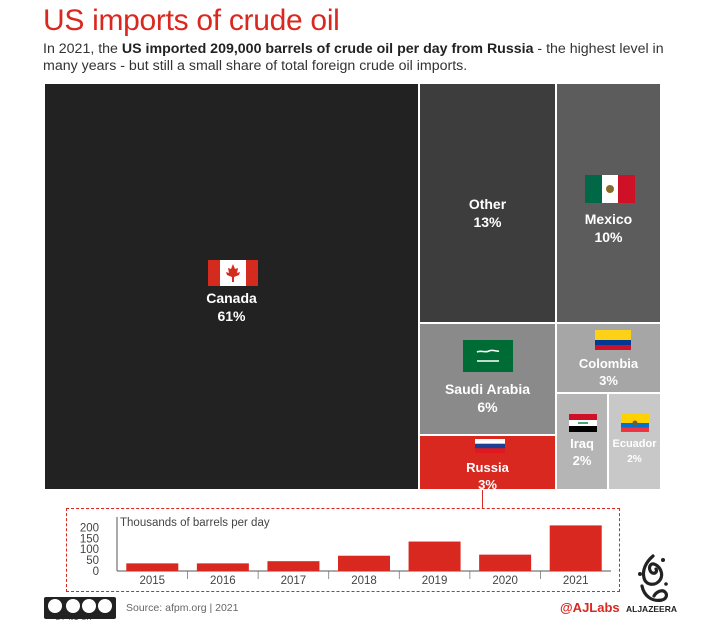 This screenshot has height=641, width=719. What do you see at coordinates (89, 528) in the screenshot?
I see `y-tick-label: 200` at bounding box center [89, 528].